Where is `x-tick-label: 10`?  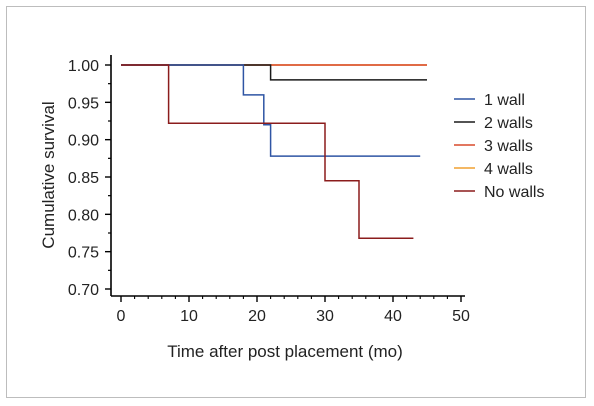
x-tick-label: 10 is located at coordinates (189, 316).